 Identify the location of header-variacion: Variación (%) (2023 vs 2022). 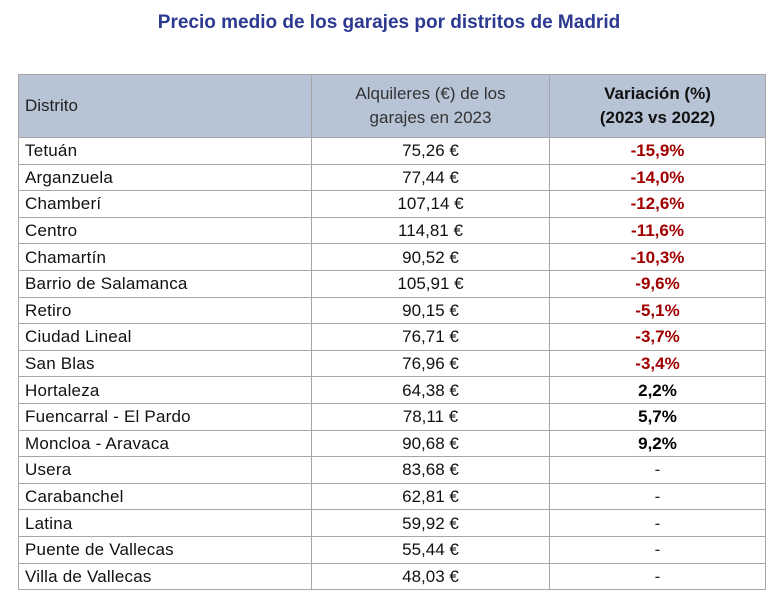
(657, 106).